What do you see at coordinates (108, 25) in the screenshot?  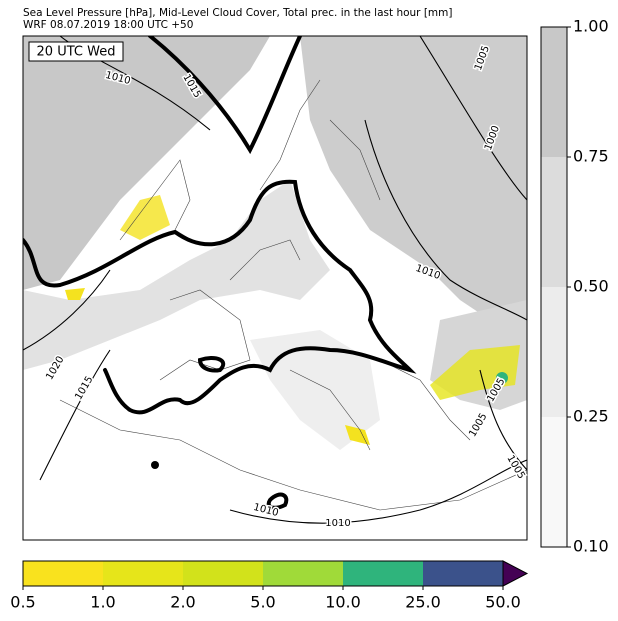 I see `subtitle: WRF 08.07.2019 18:00 UTC +50` at bounding box center [108, 25].